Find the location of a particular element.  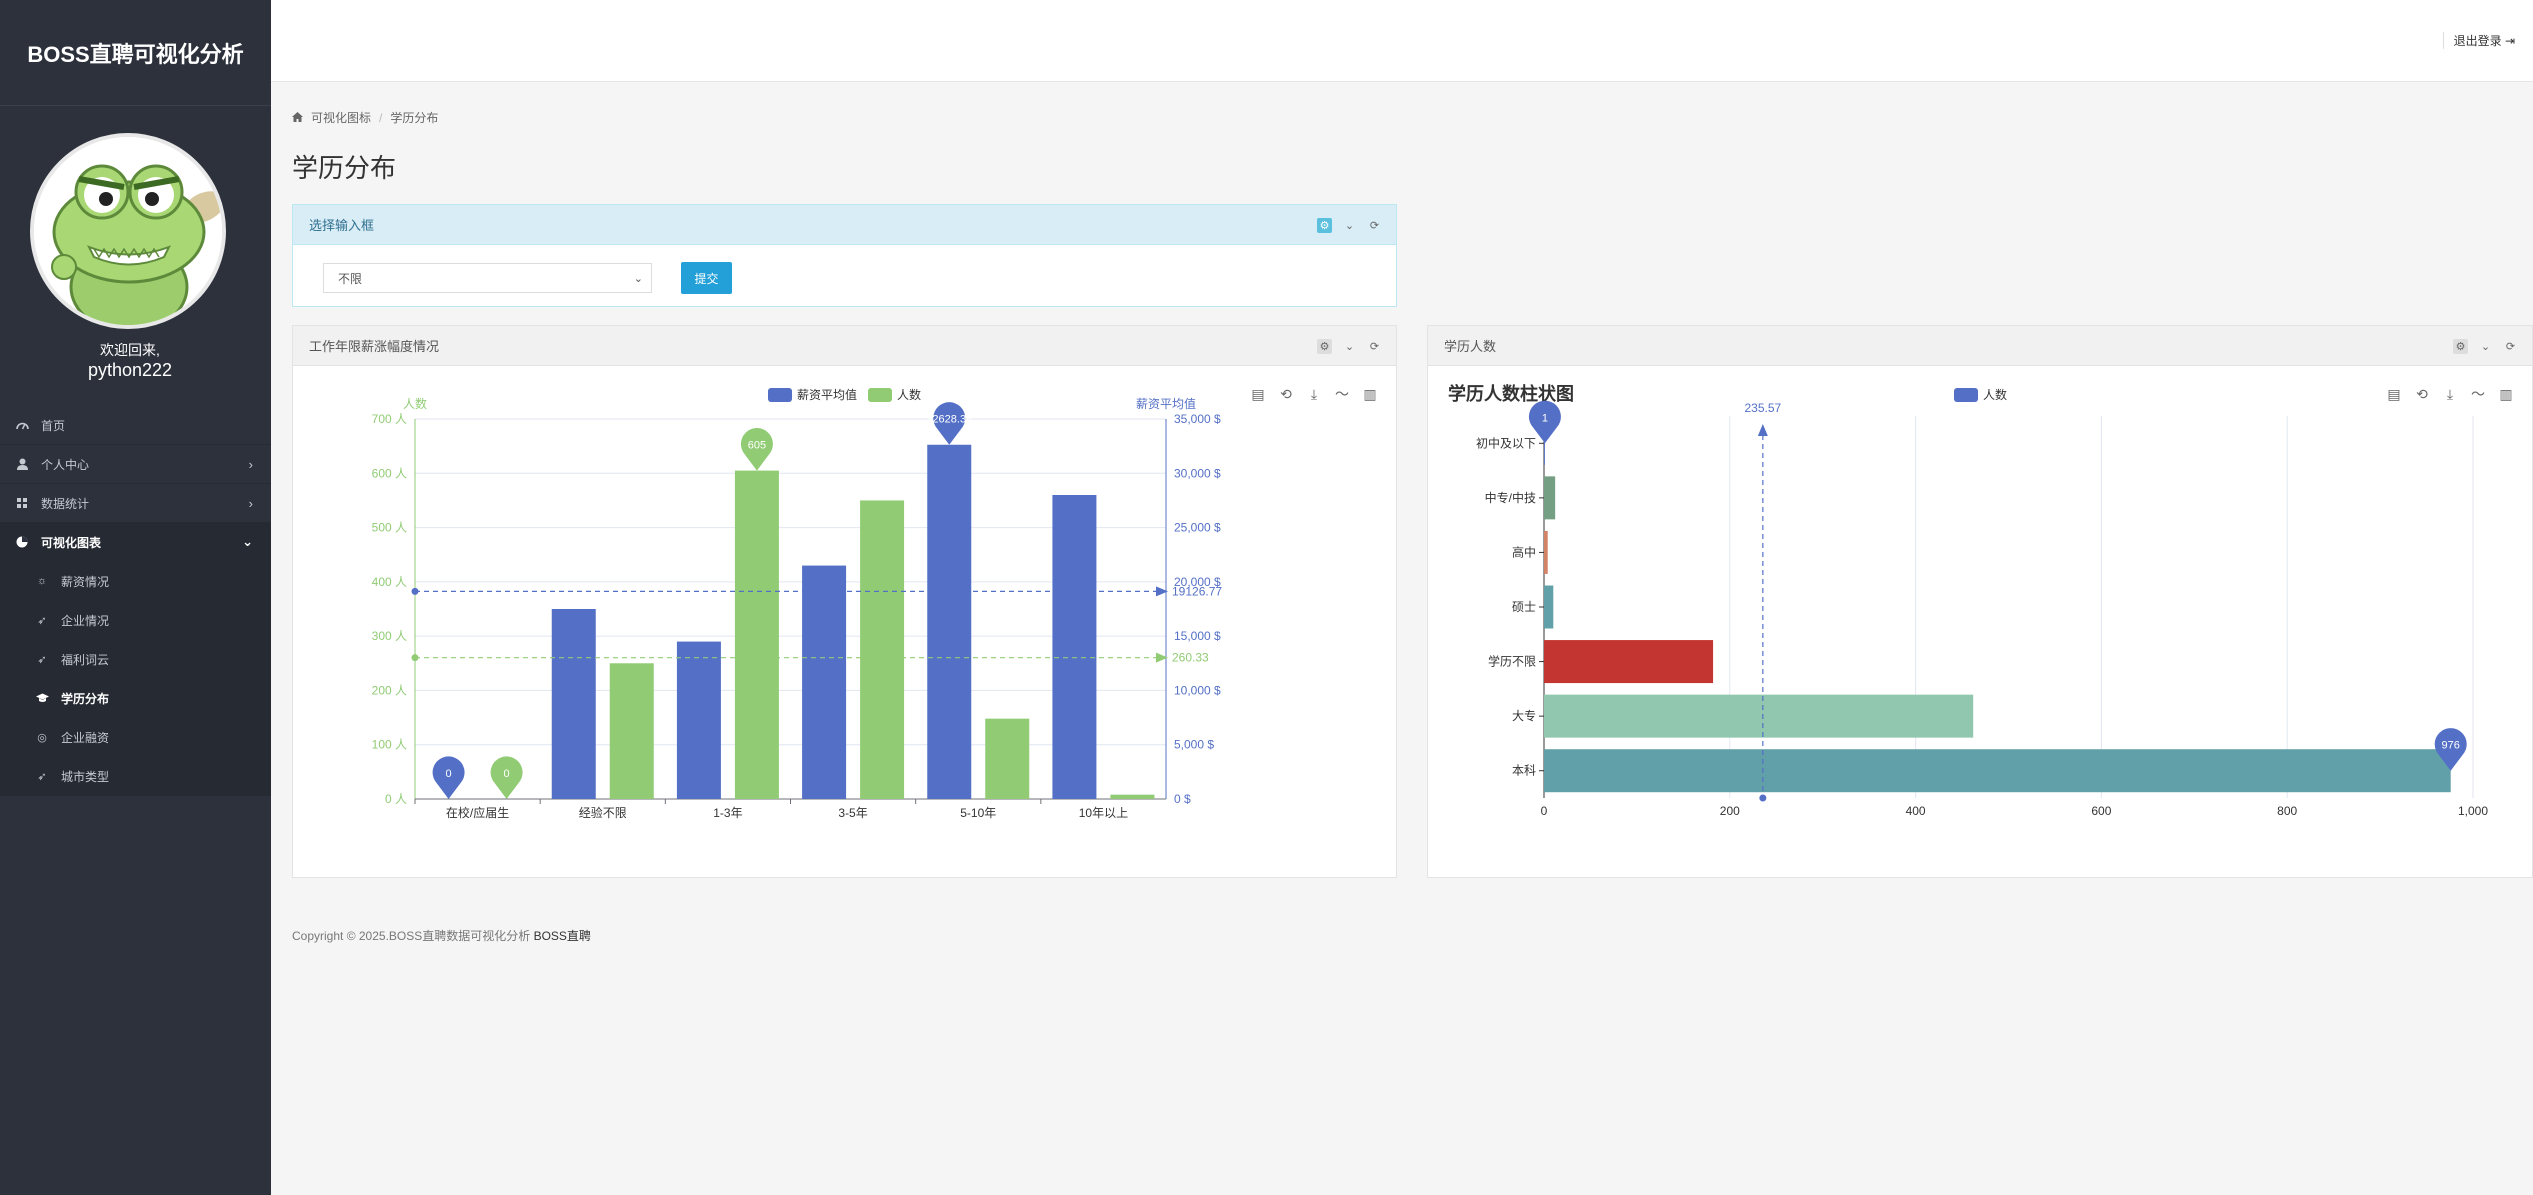

y-tick-label: 硕士 is located at coordinates (1524, 607).